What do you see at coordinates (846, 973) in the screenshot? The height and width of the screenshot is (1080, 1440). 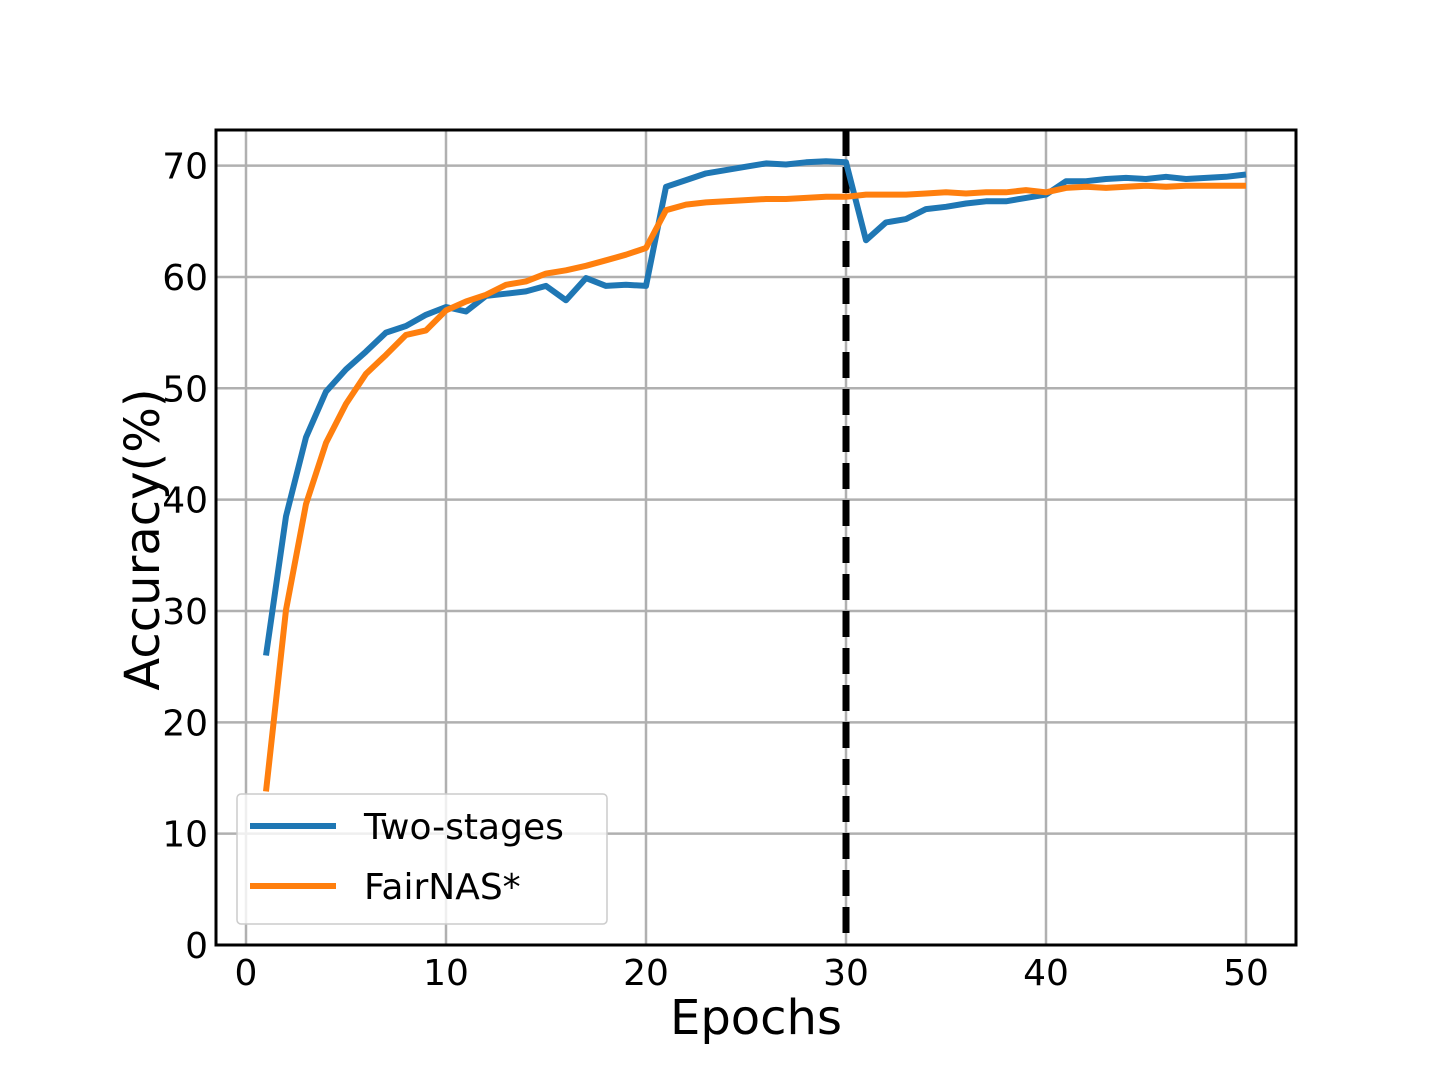 I see `x-tick-label: 30` at bounding box center [846, 973].